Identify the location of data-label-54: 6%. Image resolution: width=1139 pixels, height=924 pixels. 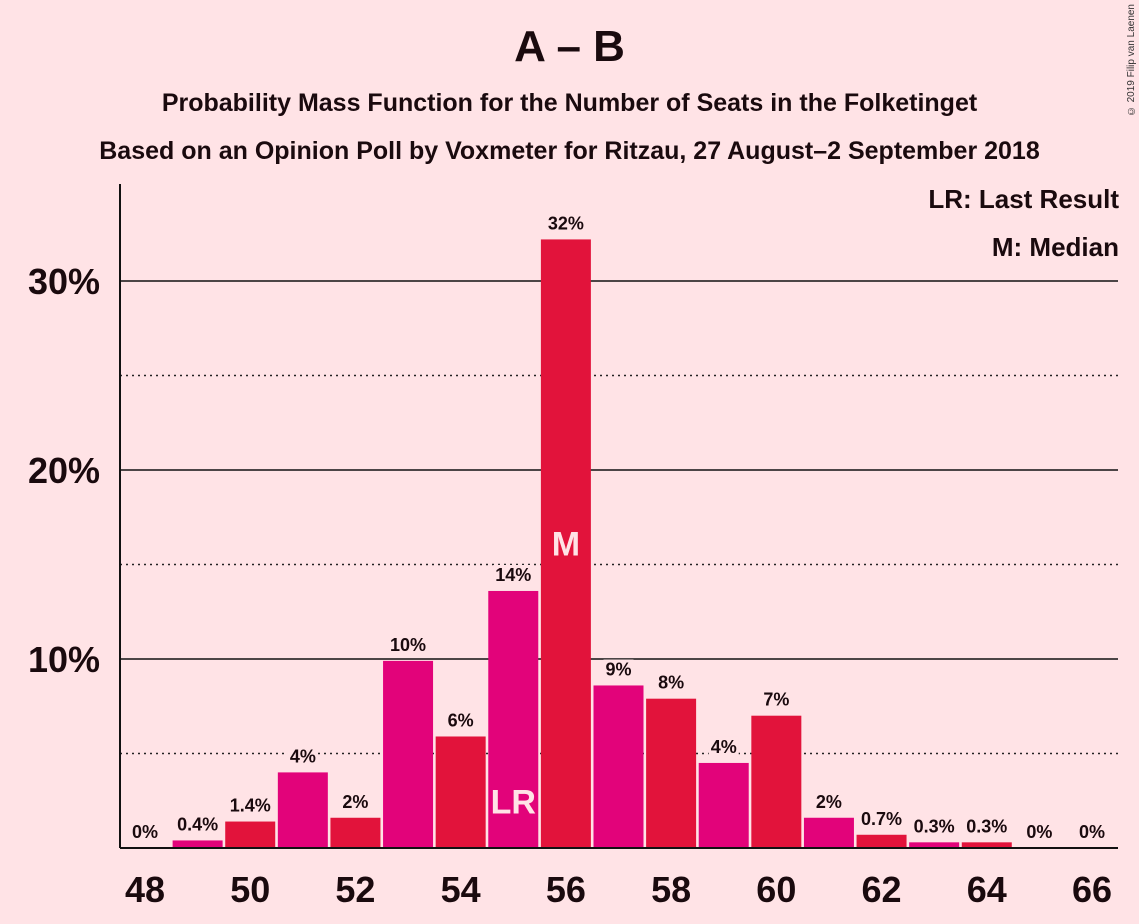
(461, 720).